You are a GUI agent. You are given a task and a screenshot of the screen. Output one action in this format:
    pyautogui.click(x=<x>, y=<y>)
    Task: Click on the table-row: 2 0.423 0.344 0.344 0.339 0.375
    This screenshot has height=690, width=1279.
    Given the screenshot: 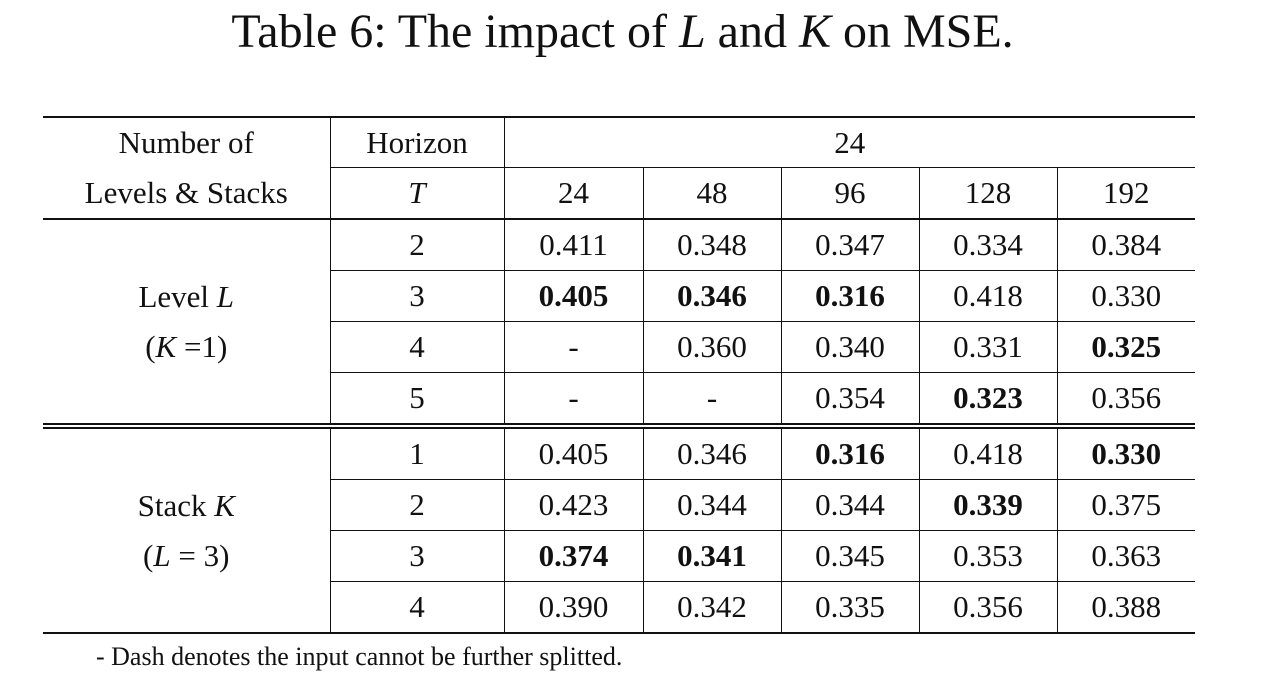 What is the action you would take?
    pyautogui.click(x=619, y=505)
    